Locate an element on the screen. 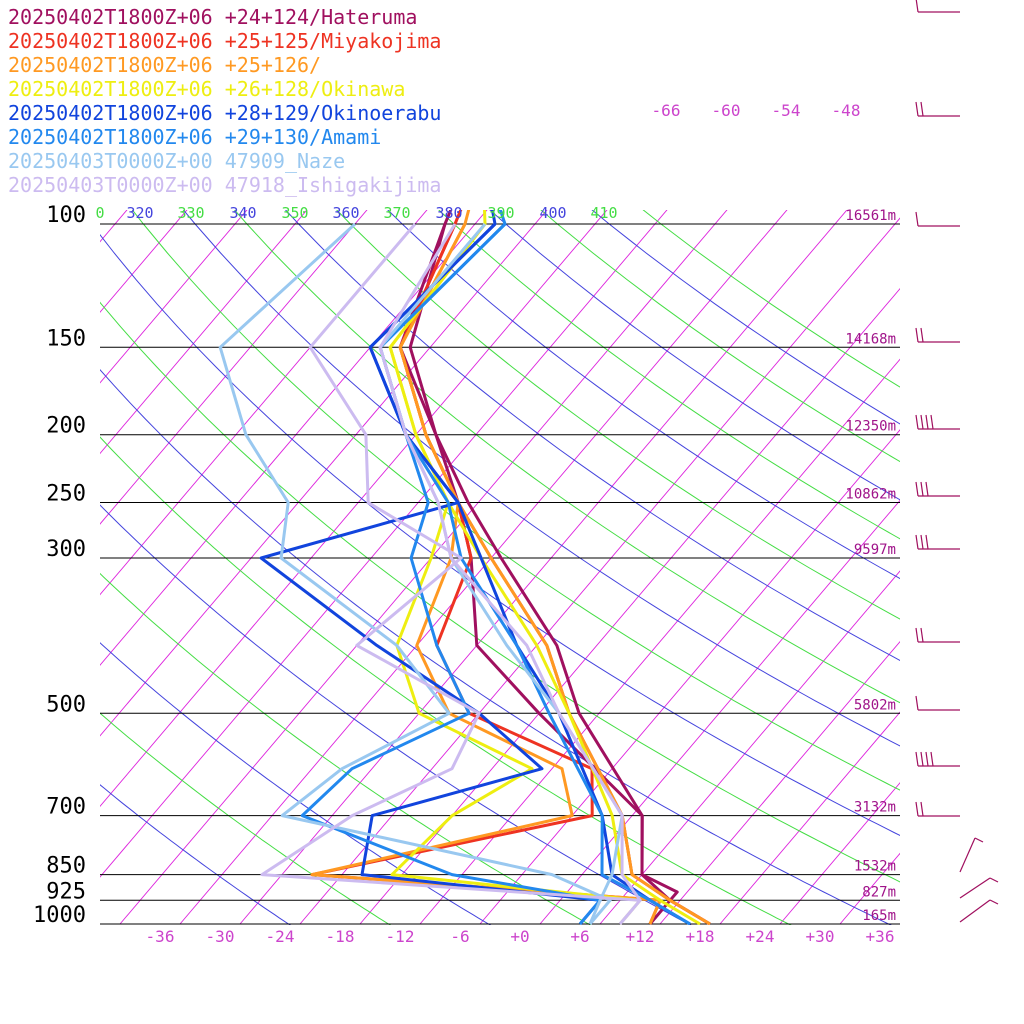 Image resolution: width=1024 pixels, height=1024 pixels. pressure-tick-label: 100 is located at coordinates (66, 215).